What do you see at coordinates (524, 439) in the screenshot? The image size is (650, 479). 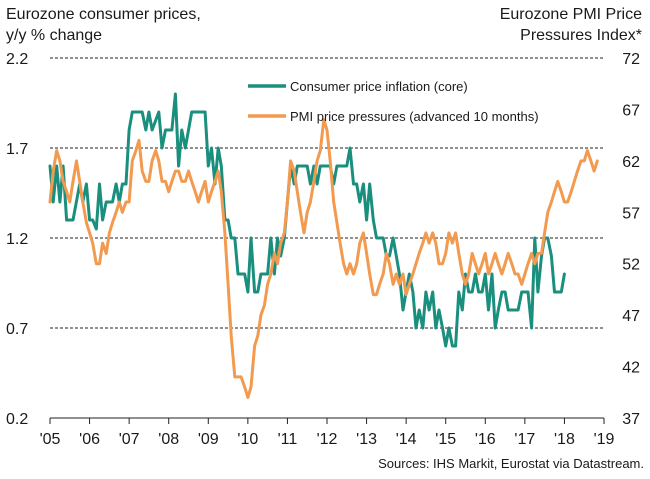 I see `x-tick-label: '17` at bounding box center [524, 439].